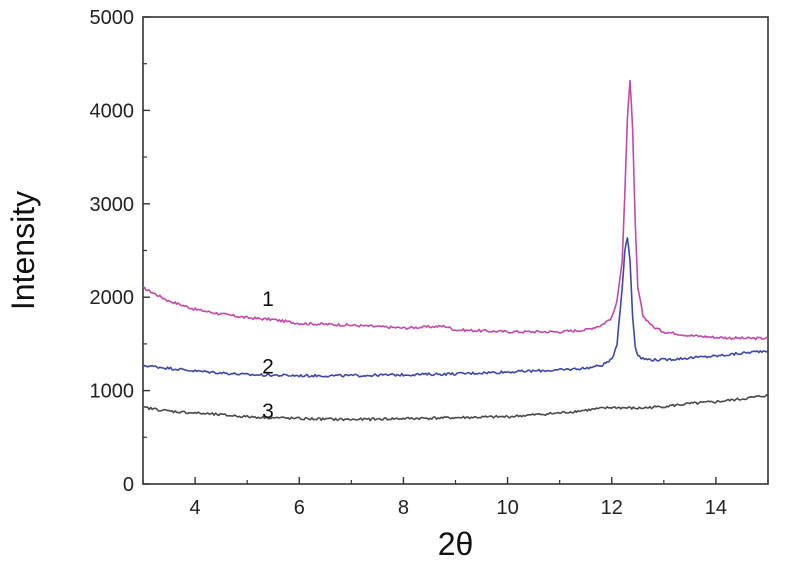 The image size is (800, 565). I want to click on x-tick-label: 8, so click(403, 508).